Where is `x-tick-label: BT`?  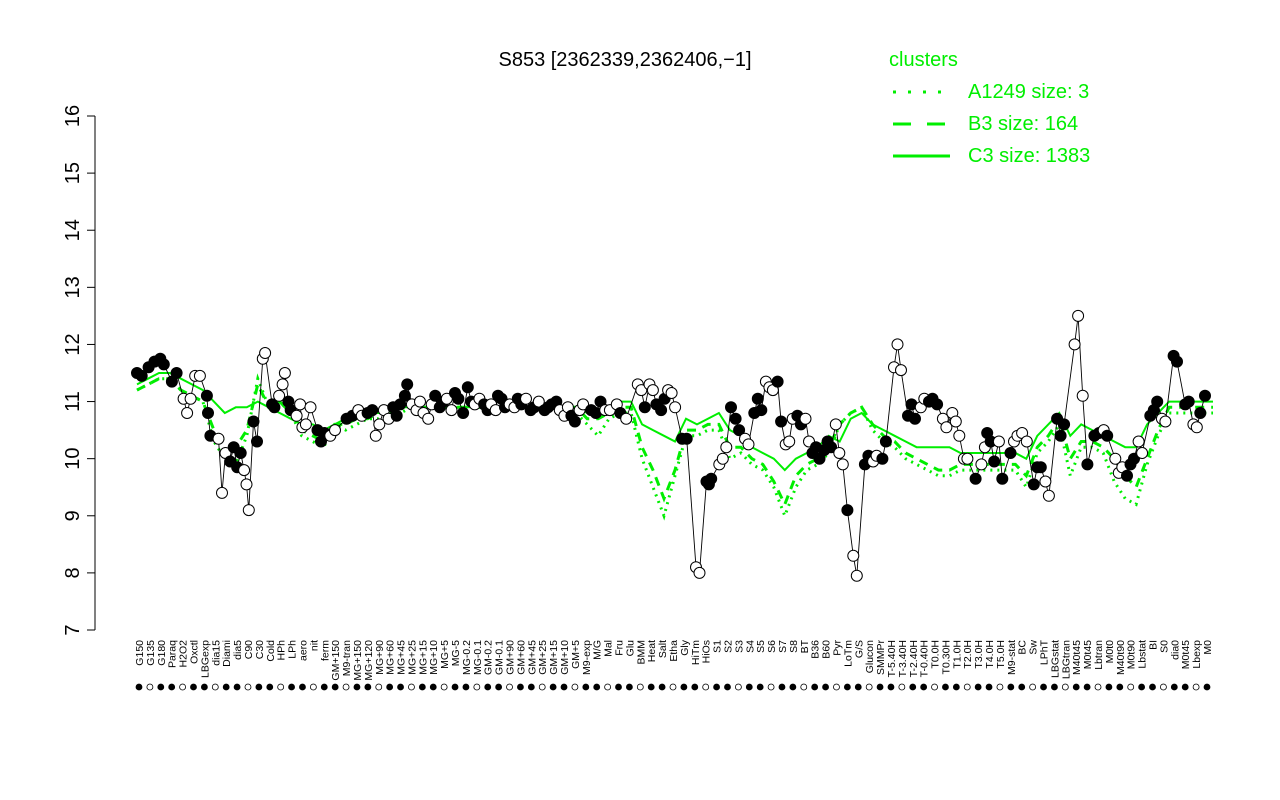 x-tick-label: BT is located at coordinates (805, 646).